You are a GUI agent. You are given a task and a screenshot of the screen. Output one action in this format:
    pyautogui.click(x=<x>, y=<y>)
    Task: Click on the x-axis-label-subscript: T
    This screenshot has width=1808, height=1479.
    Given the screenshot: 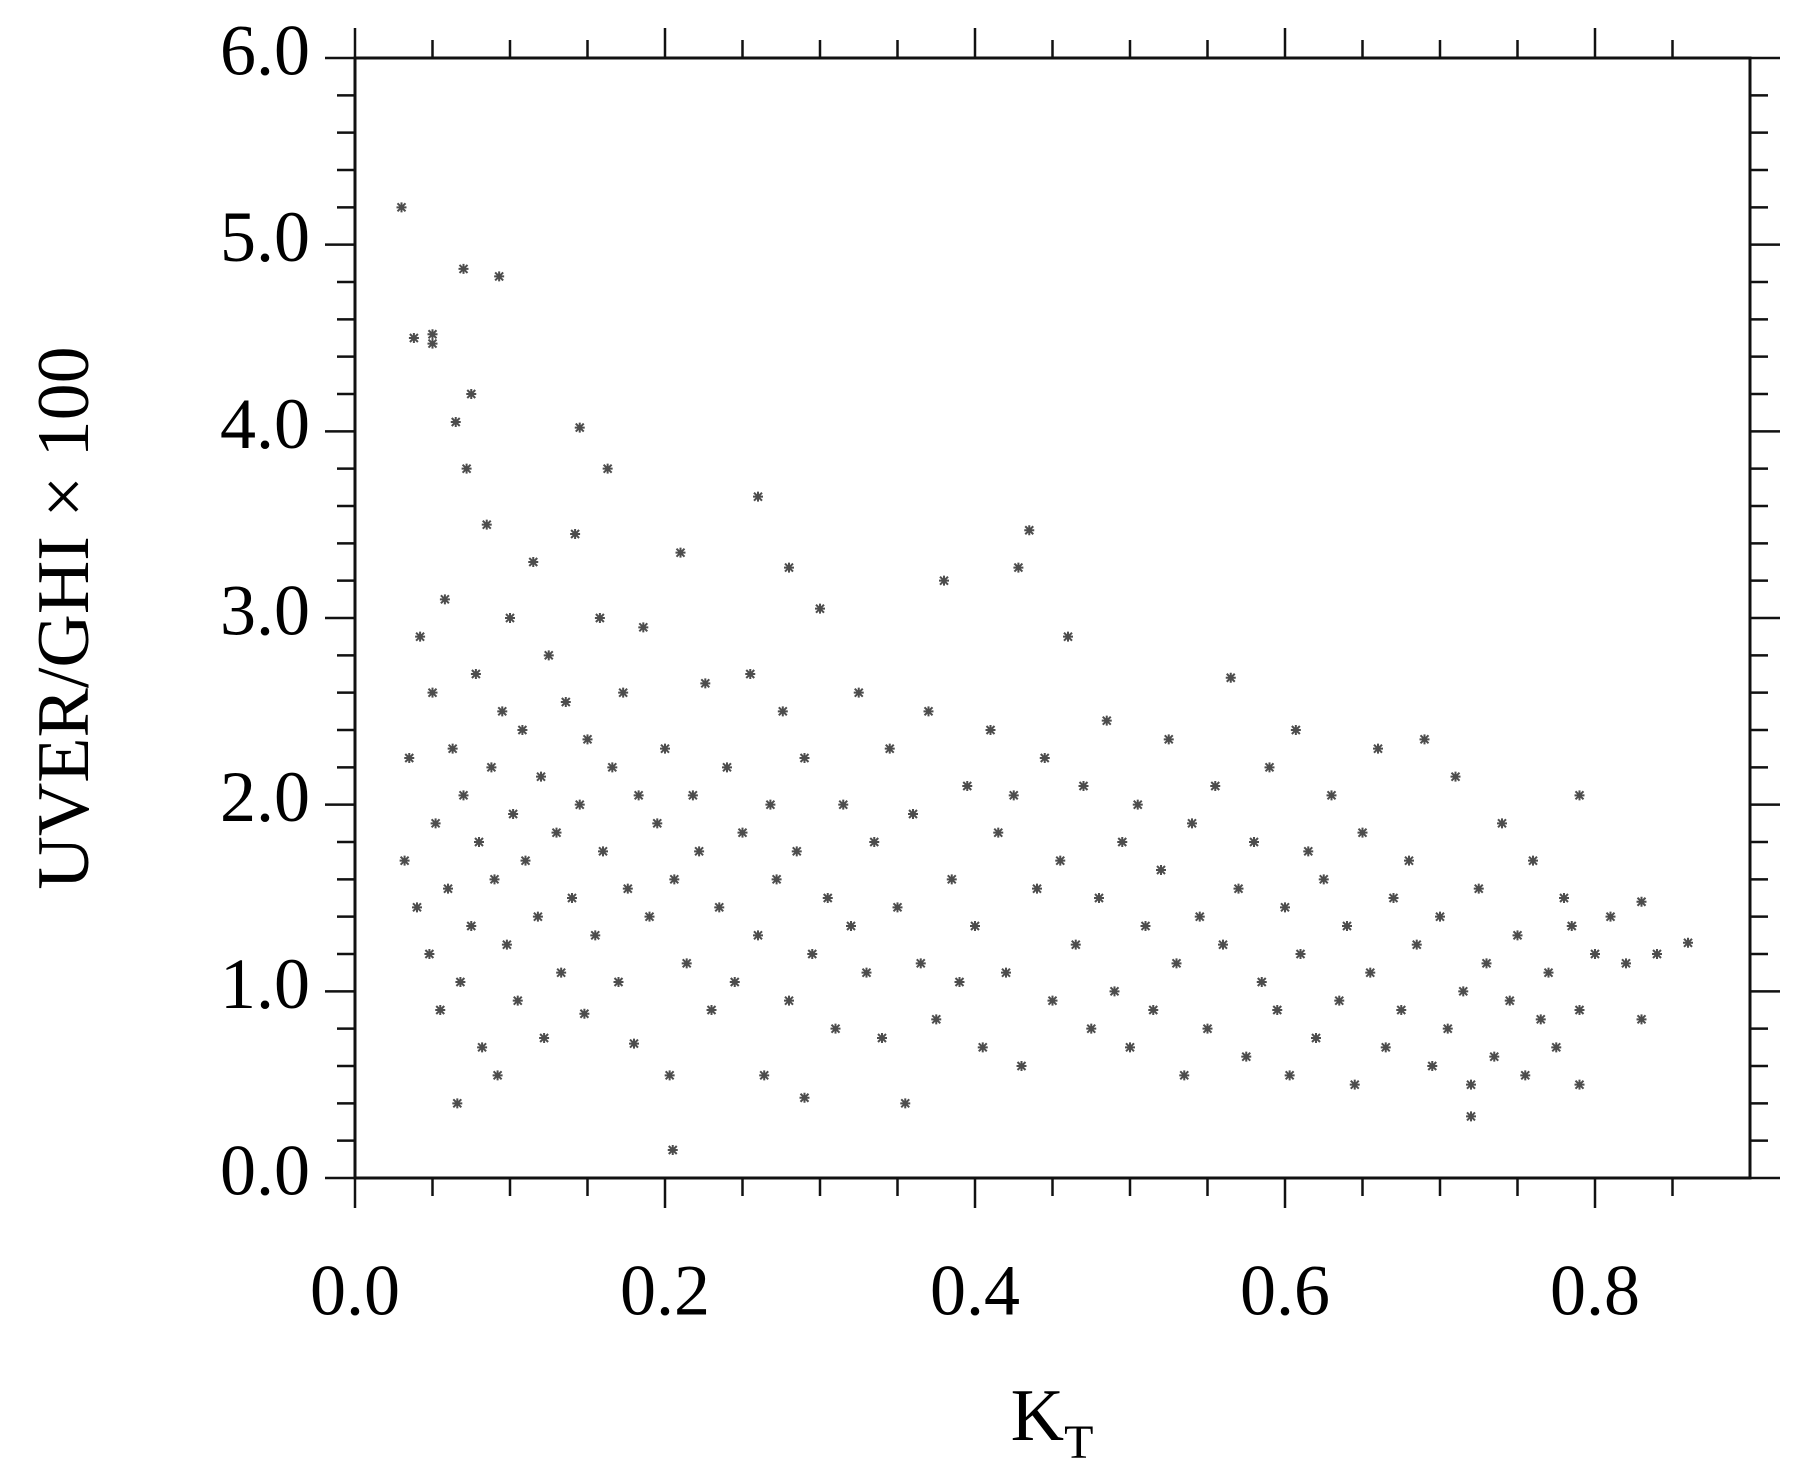 What is the action you would take?
    pyautogui.click(x=1078, y=1442)
    